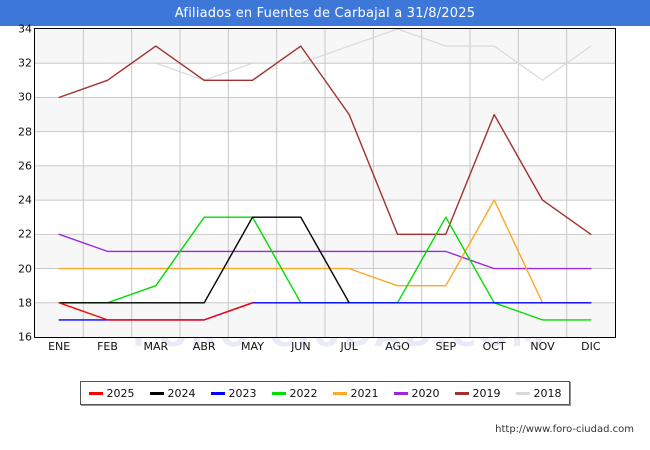  What do you see at coordinates (25, 200) in the screenshot?
I see `y-axis-tick-label: 24` at bounding box center [25, 200].